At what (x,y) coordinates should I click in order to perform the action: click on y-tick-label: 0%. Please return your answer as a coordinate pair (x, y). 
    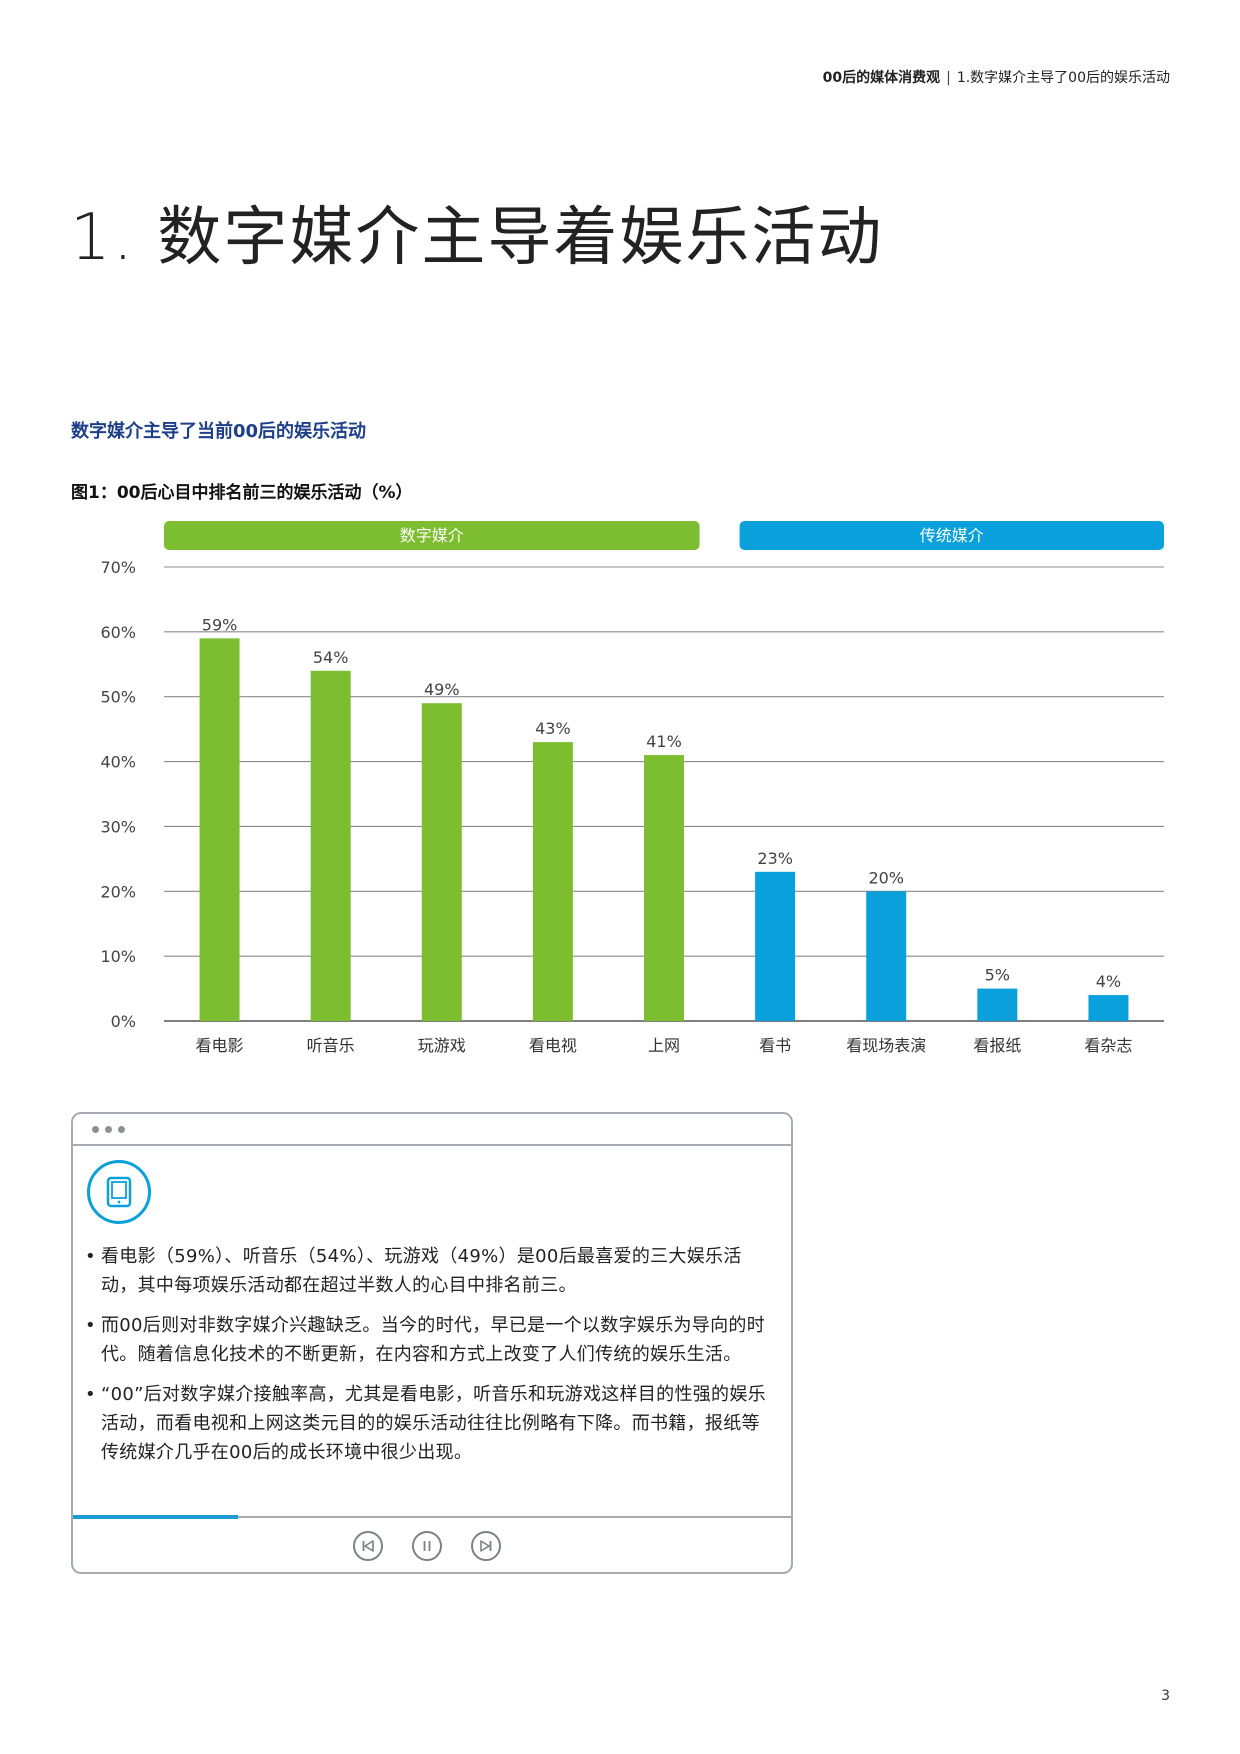
    Looking at the image, I should click on (123, 1021).